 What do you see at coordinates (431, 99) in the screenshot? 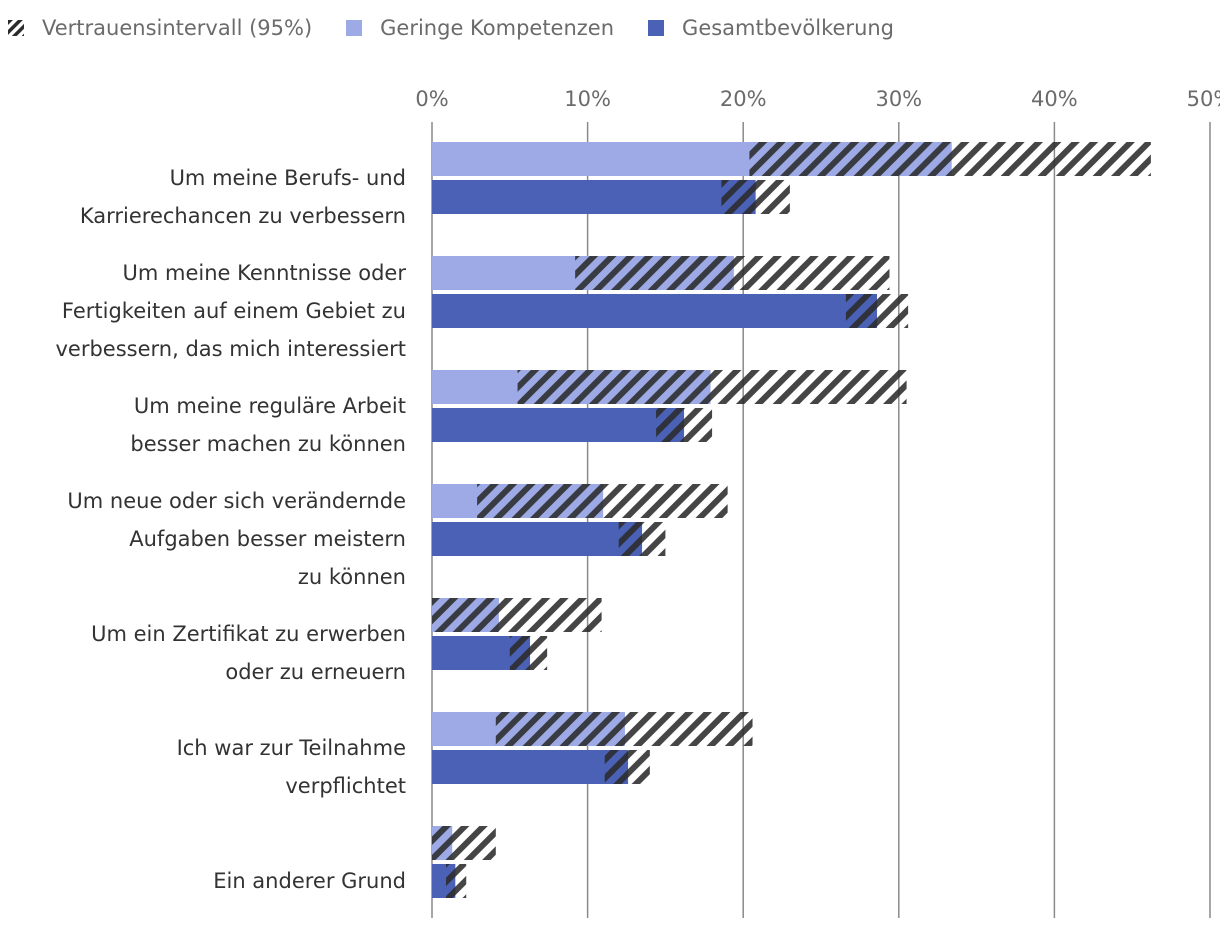
I see `x-tick-label: 0%` at bounding box center [431, 99].